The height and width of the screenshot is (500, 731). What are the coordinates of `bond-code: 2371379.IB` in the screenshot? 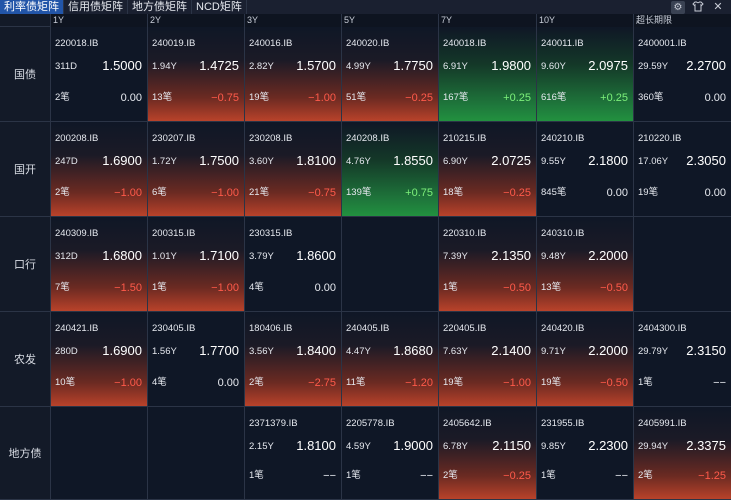 It's located at (273, 423).